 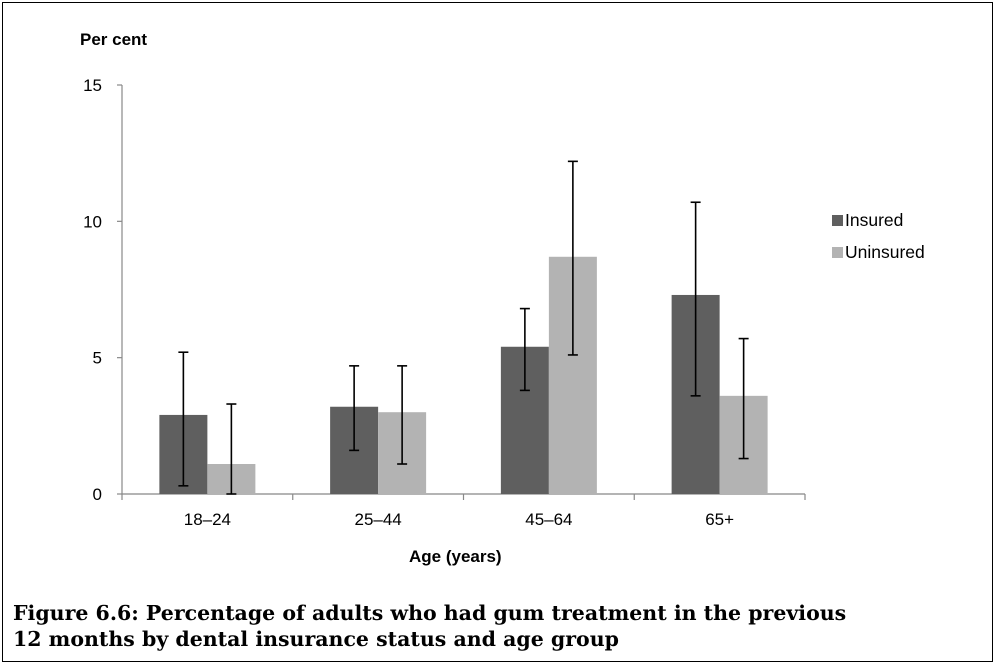 What do you see at coordinates (207, 519) in the screenshot?
I see `x-tick-label: 18–24` at bounding box center [207, 519].